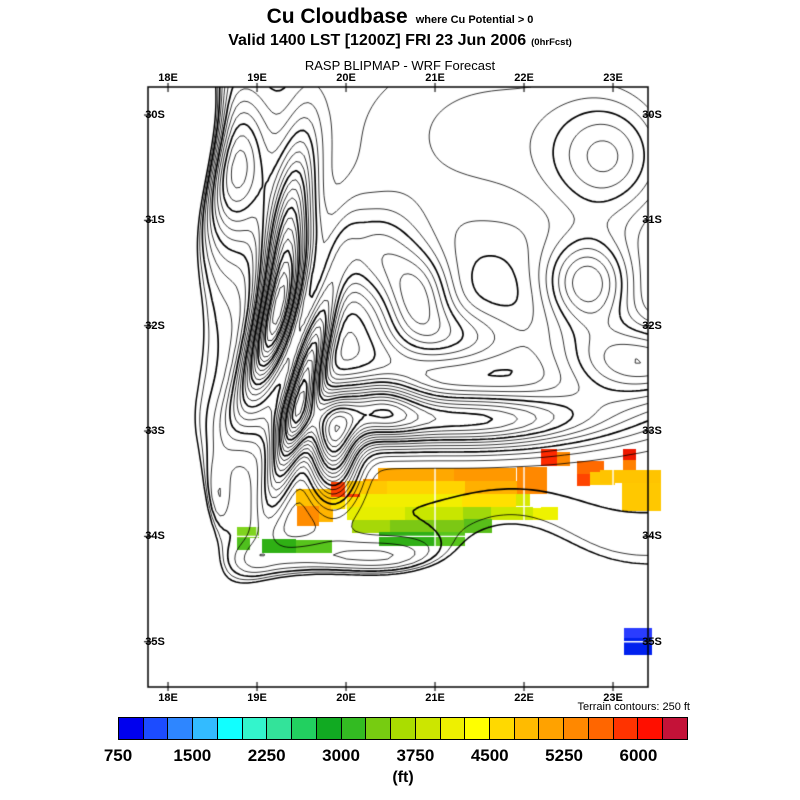 The width and height of the screenshot is (800, 800). Describe the element at coordinates (341, 755) in the screenshot. I see `colorbar-label-3000: 3000` at that location.